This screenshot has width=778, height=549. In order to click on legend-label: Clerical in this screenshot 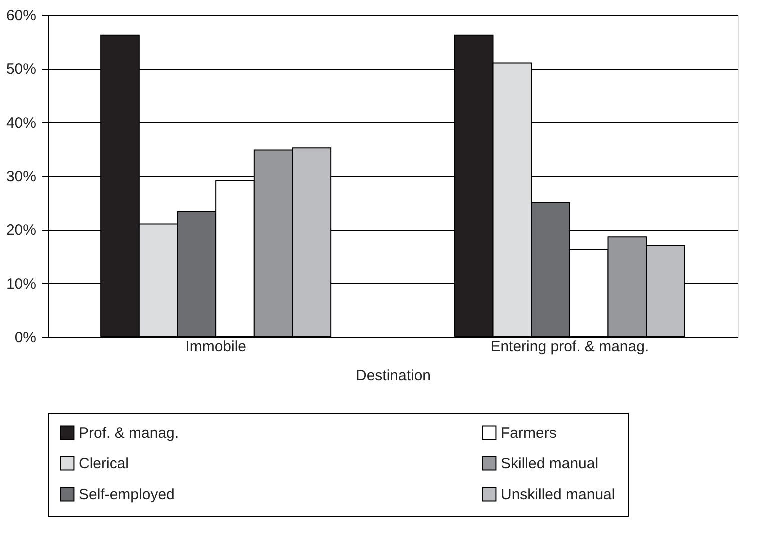, I will do `click(104, 464)`.